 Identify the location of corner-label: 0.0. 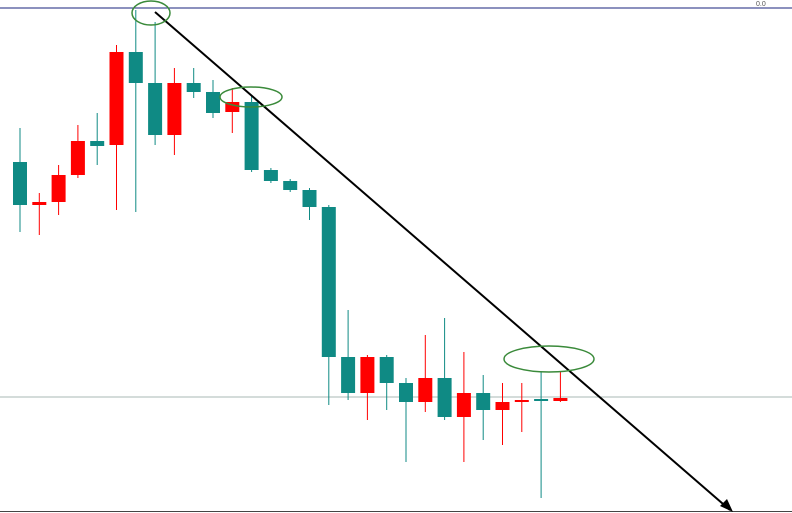
(761, 4).